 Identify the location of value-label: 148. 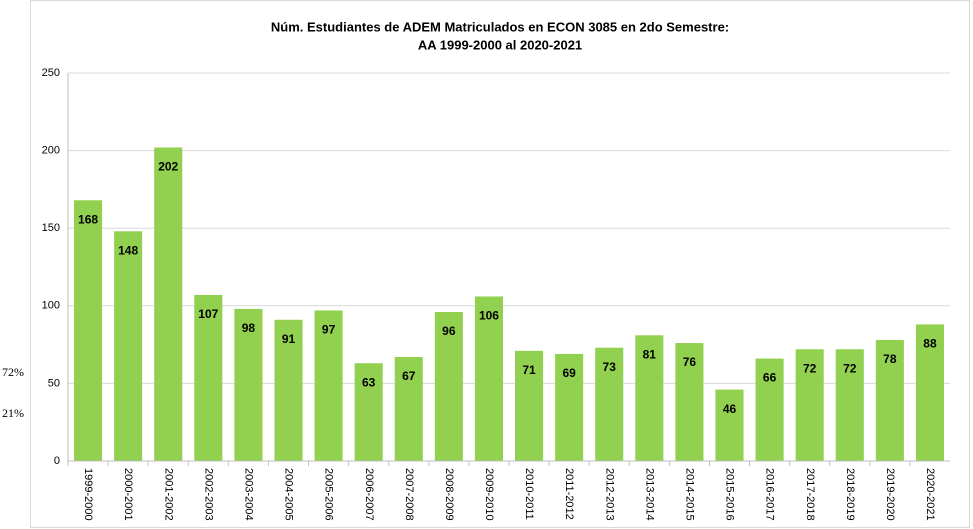
(128, 250).